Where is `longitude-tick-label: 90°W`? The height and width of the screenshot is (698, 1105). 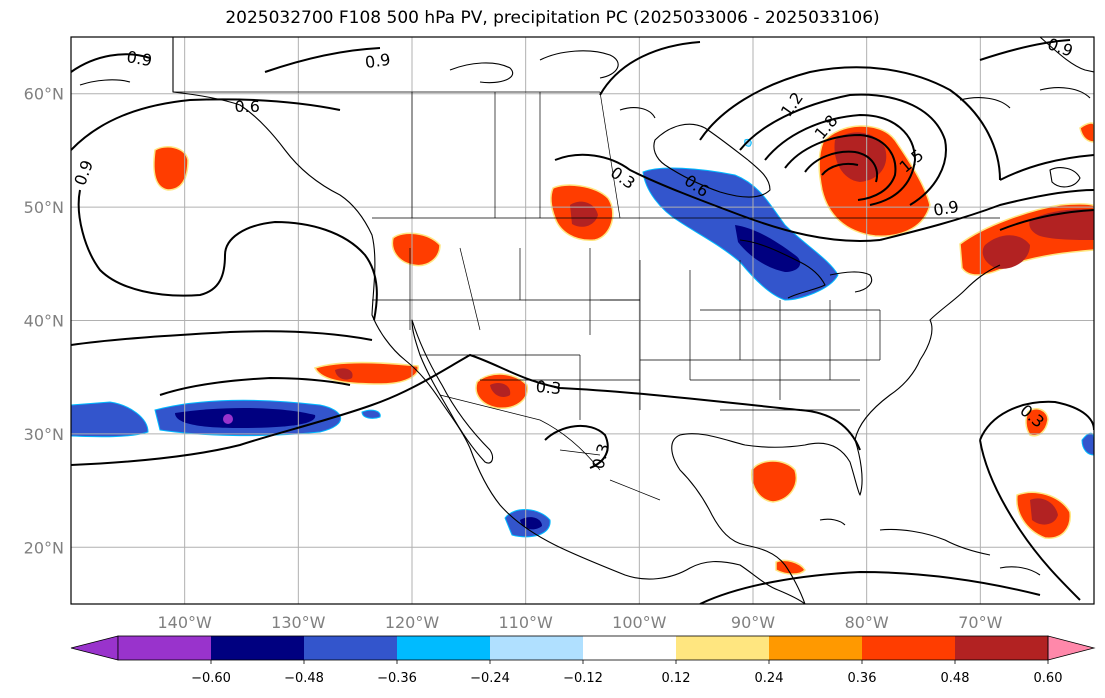 longitude-tick-label: 90°W is located at coordinates (753, 622).